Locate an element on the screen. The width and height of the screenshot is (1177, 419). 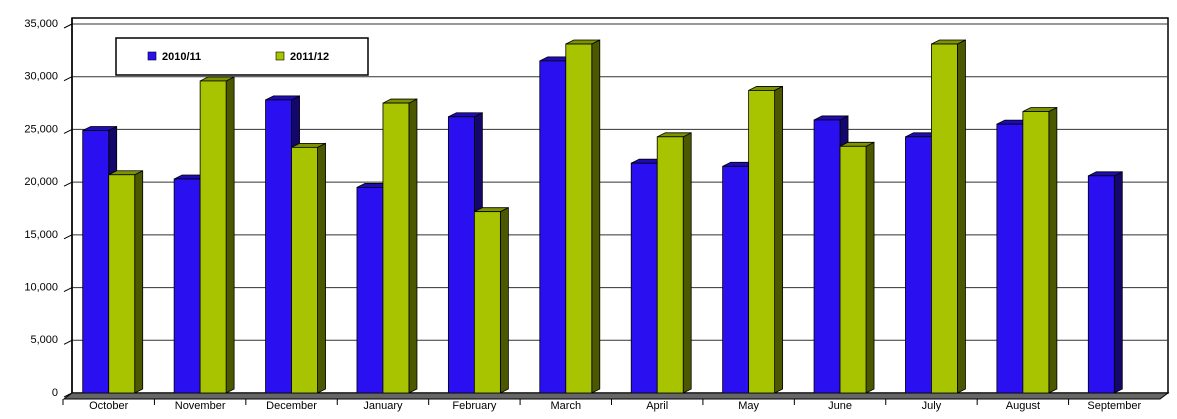
floor is located at coordinates (616, 396).